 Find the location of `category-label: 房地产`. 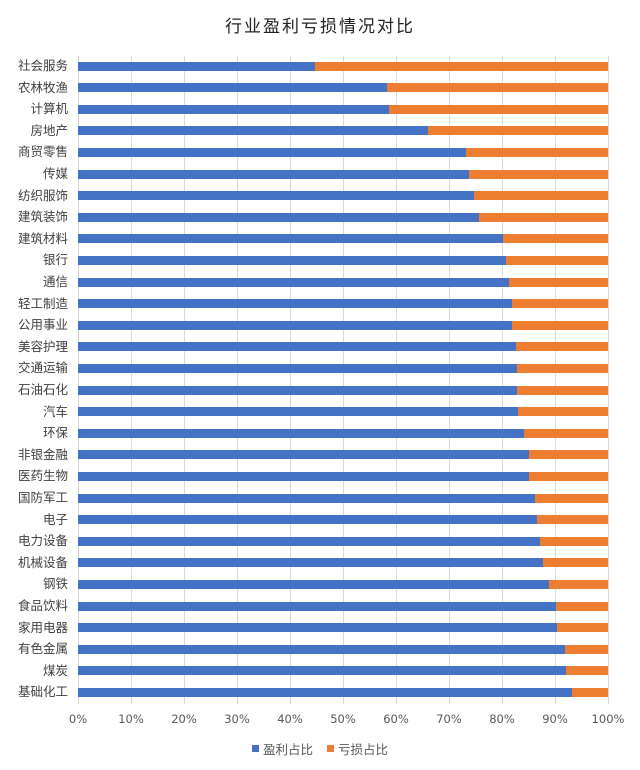

category-label: 房地产 is located at coordinates (49, 130).